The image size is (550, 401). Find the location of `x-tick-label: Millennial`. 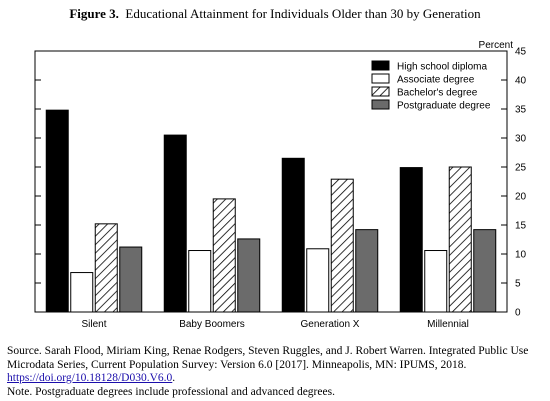

x-tick-label: Millennial is located at coordinates (448, 324).